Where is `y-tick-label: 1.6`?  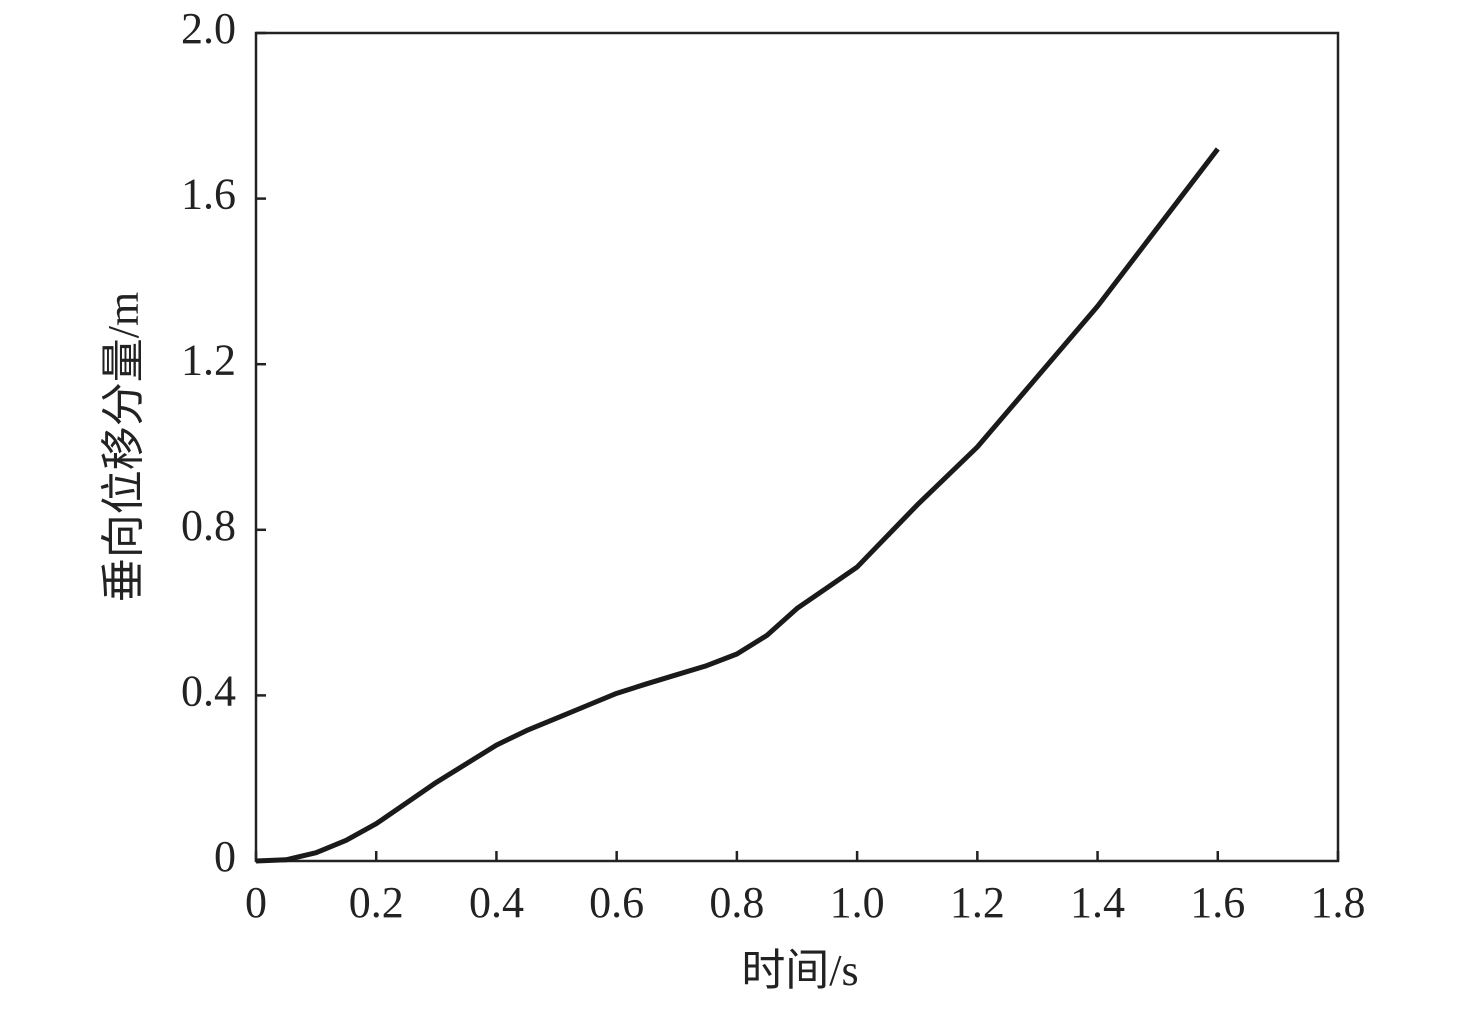 y-tick-label: 1.6 is located at coordinates (208, 194).